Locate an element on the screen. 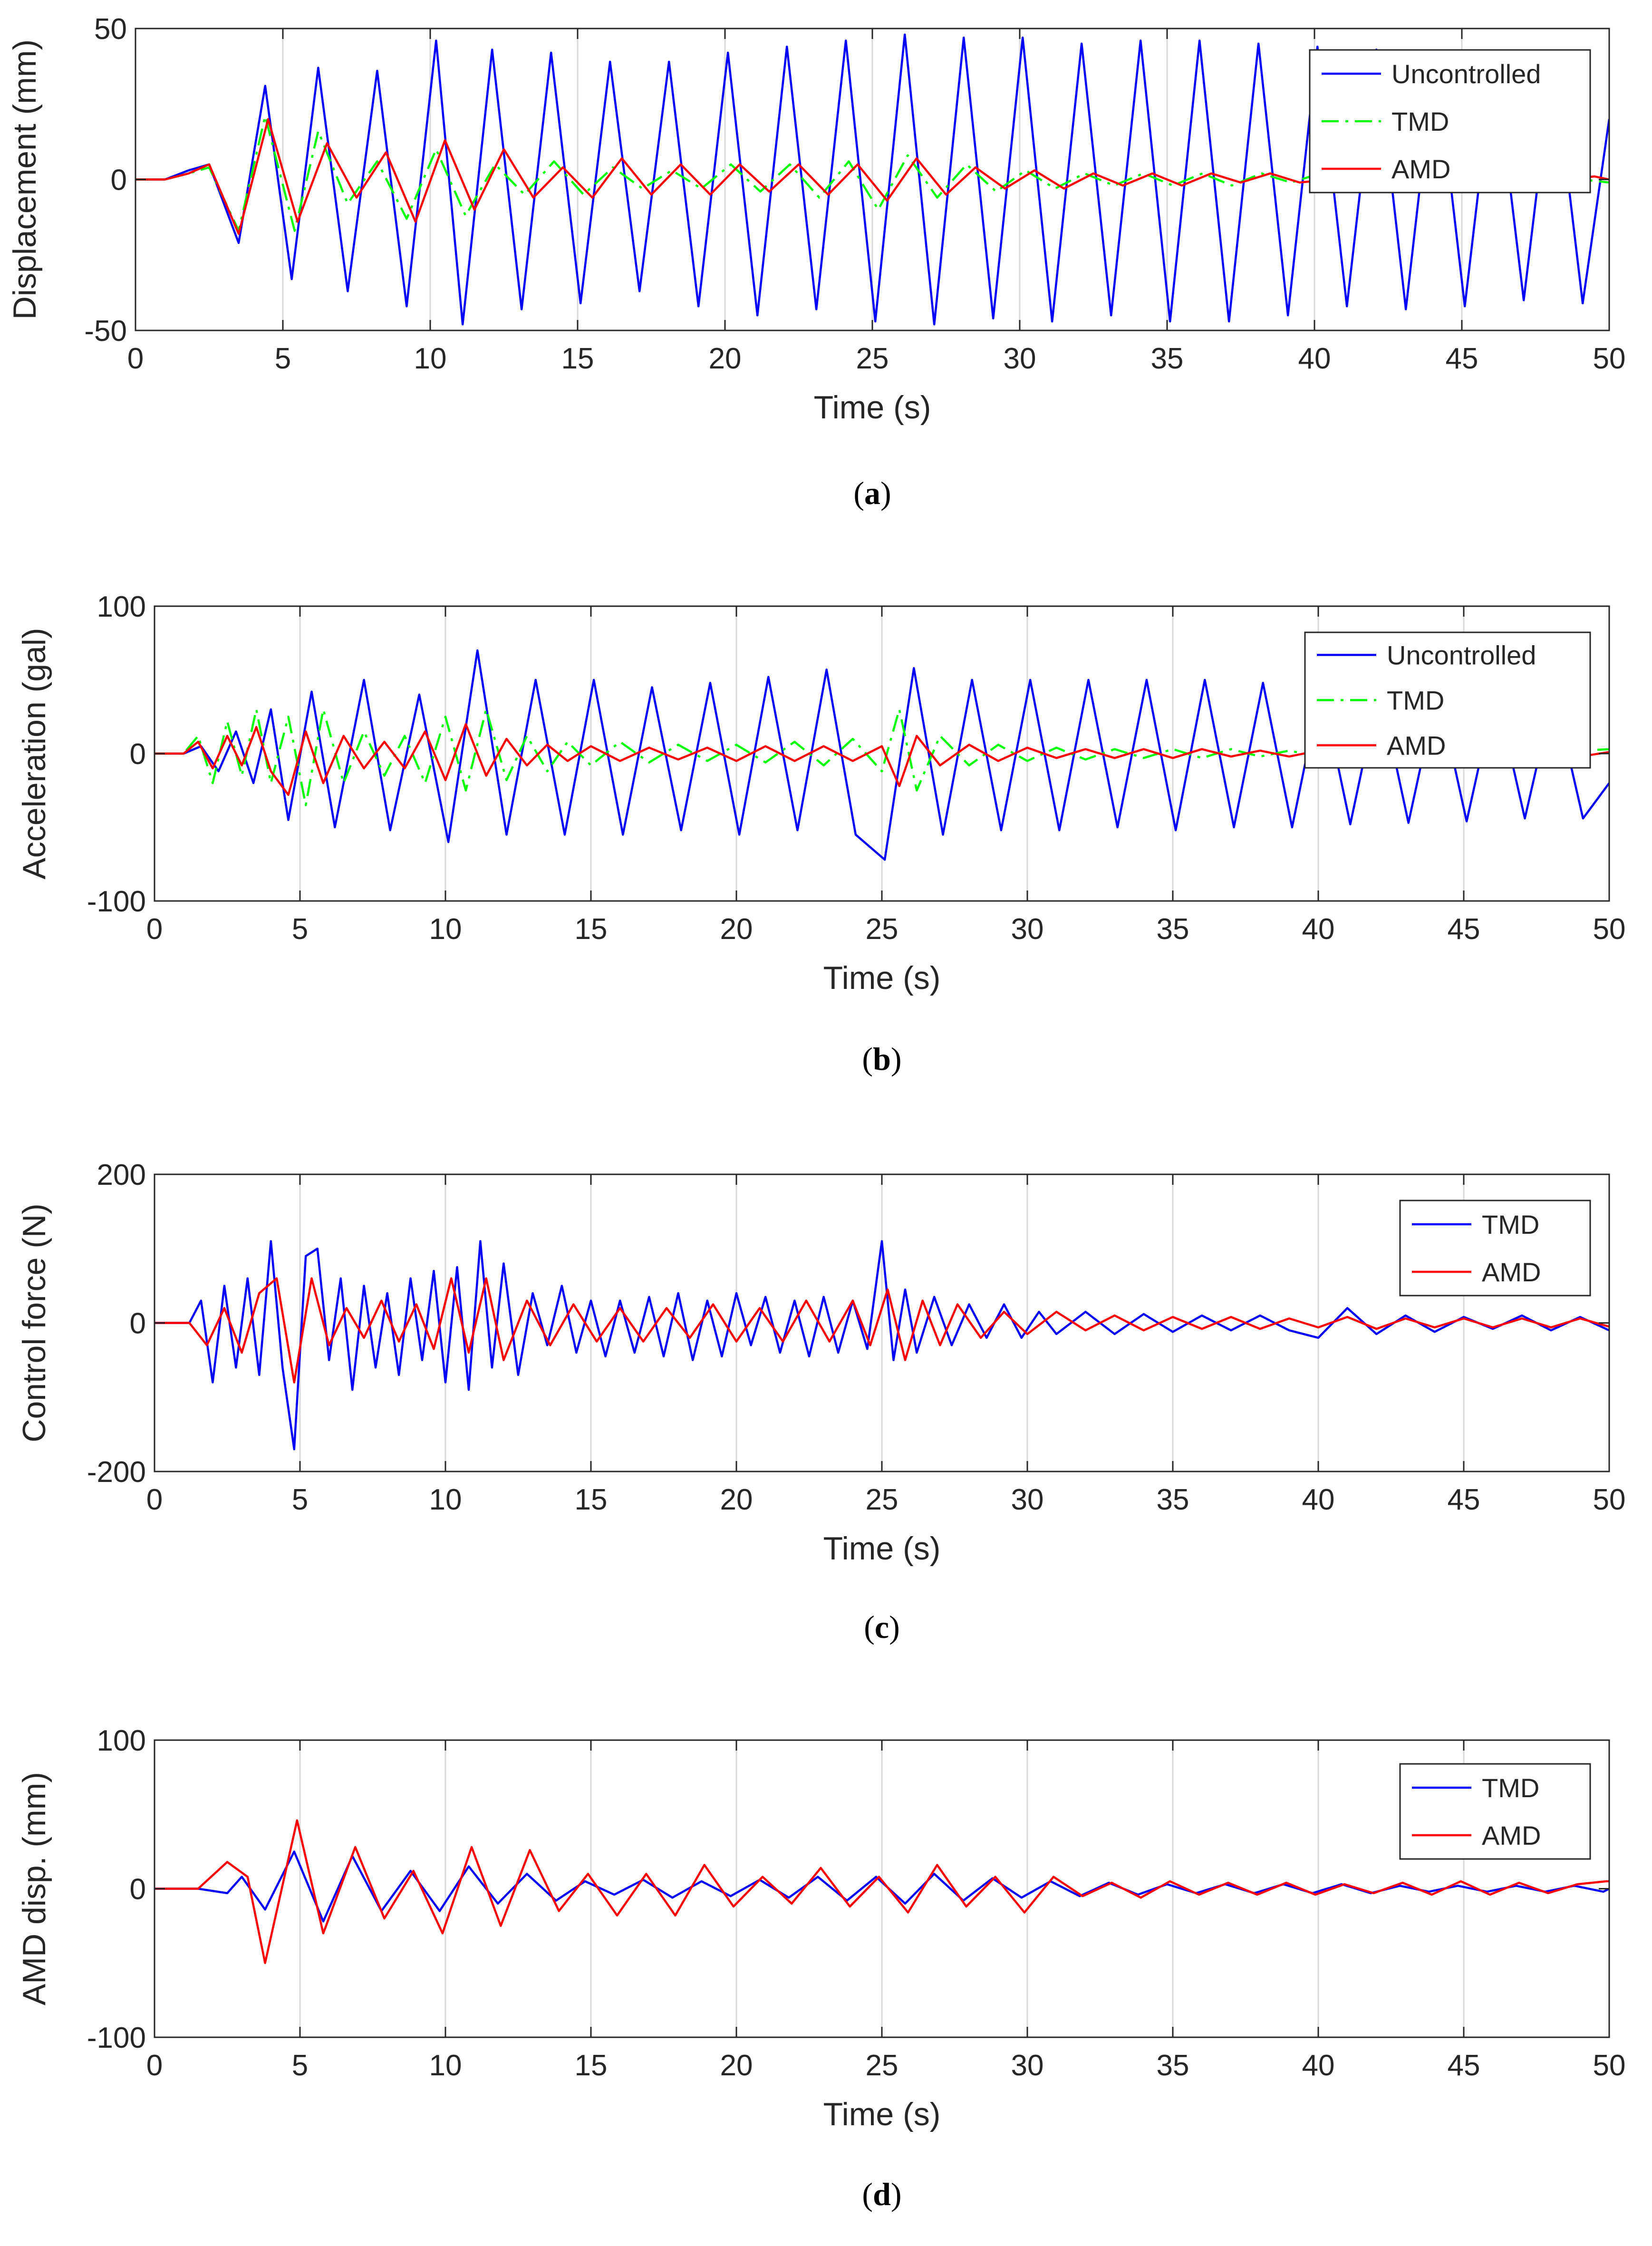 This screenshot has height=2246, width=1652. caption-letter: b is located at coordinates (882, 1059).